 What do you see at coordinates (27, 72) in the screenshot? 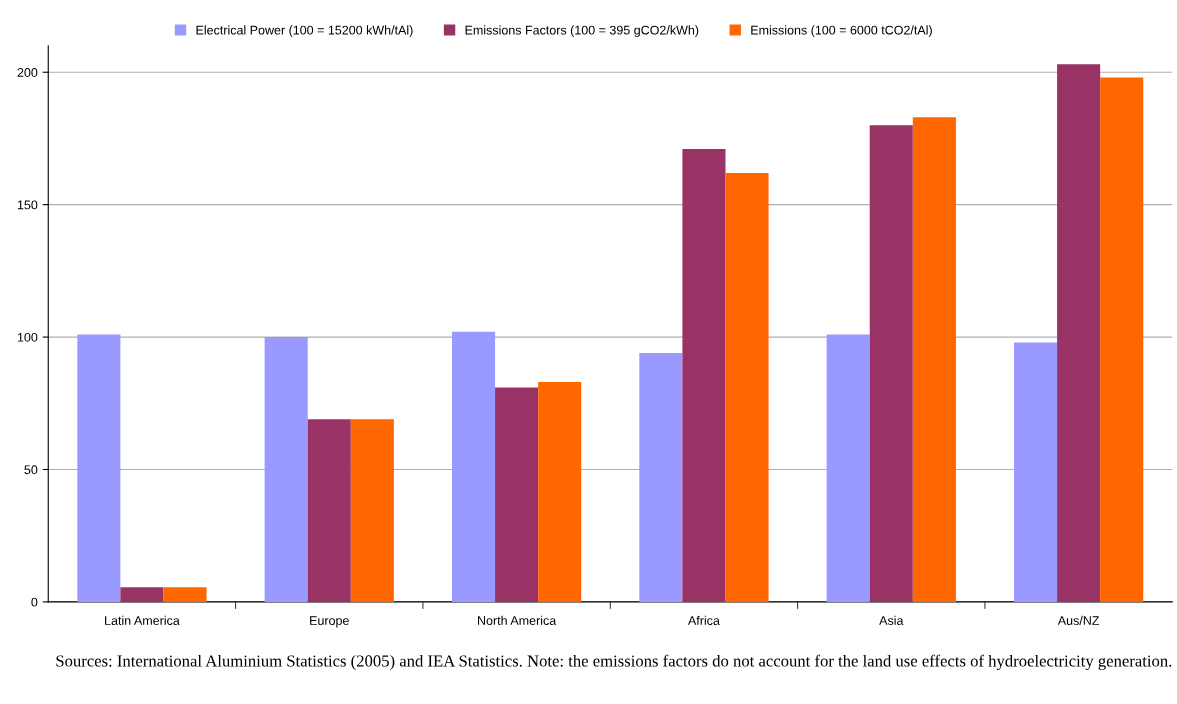
I see `y-tick-label: 200` at bounding box center [27, 72].